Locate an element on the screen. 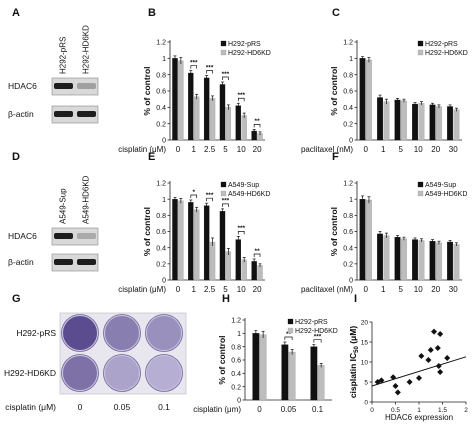 The height and width of the screenshot is (427, 474). x-tick-label: 30 is located at coordinates (453, 149).